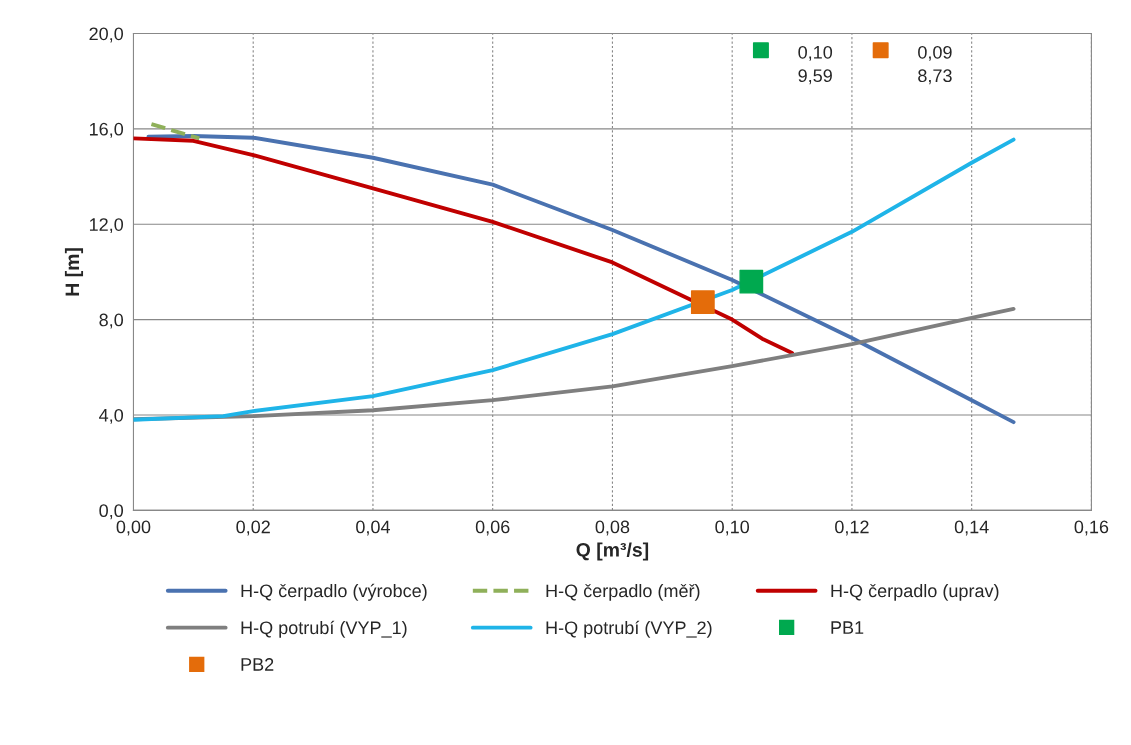 The width and height of the screenshot is (1131, 745). Describe the element at coordinates (629, 629) in the screenshot. I see `legend-label: H-Q potrubí (VYP_2)` at that location.